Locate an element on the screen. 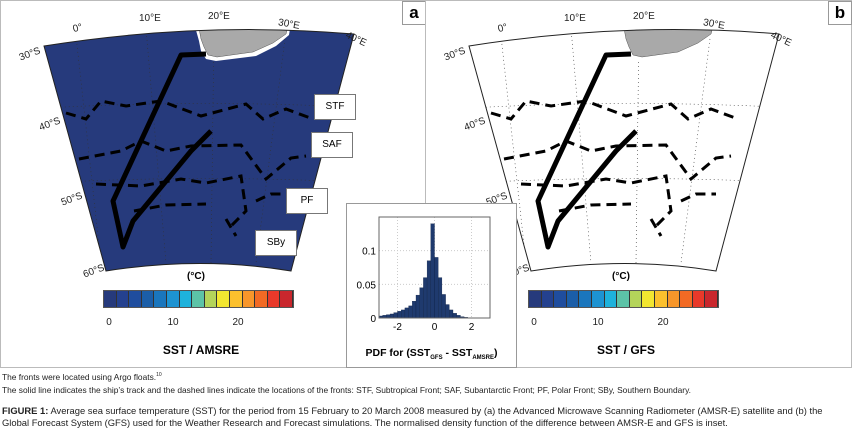  panel-label: a is located at coordinates (414, 13).